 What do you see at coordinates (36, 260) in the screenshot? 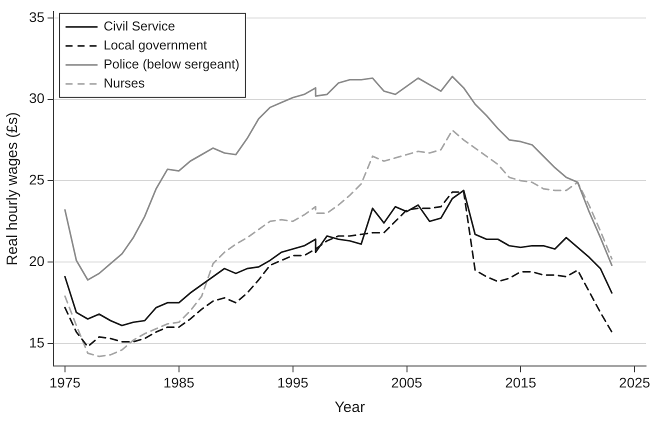
I see `y-tick-label: 20` at bounding box center [36, 260].